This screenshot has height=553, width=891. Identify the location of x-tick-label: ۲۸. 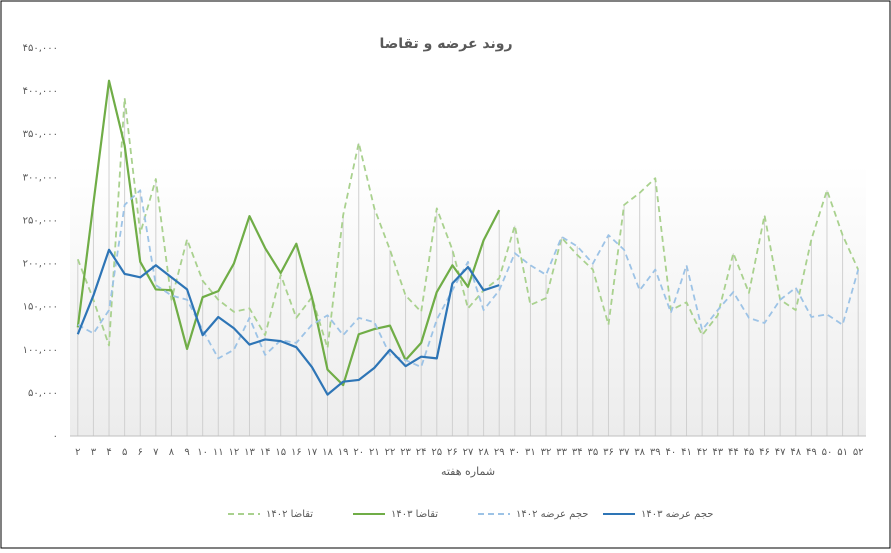
(483, 452).